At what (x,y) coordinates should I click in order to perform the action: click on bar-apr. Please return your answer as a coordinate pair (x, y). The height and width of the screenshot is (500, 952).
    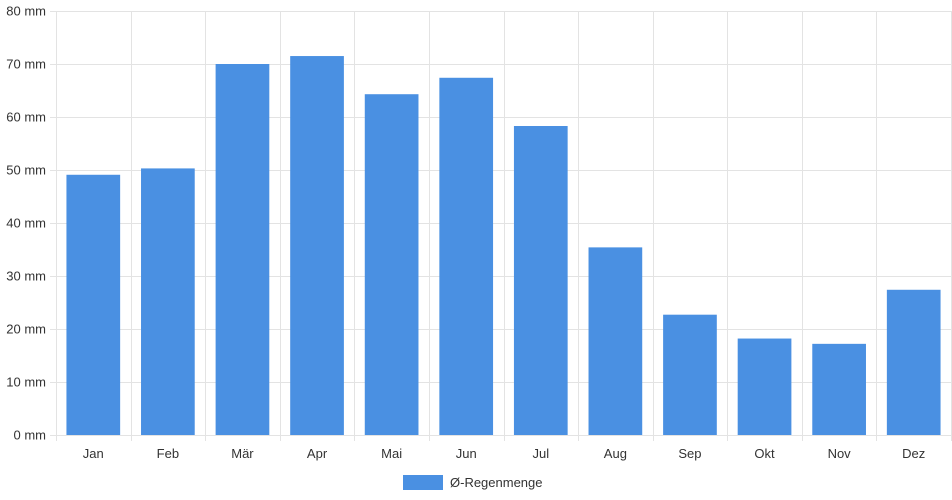
    Looking at the image, I should click on (317, 246).